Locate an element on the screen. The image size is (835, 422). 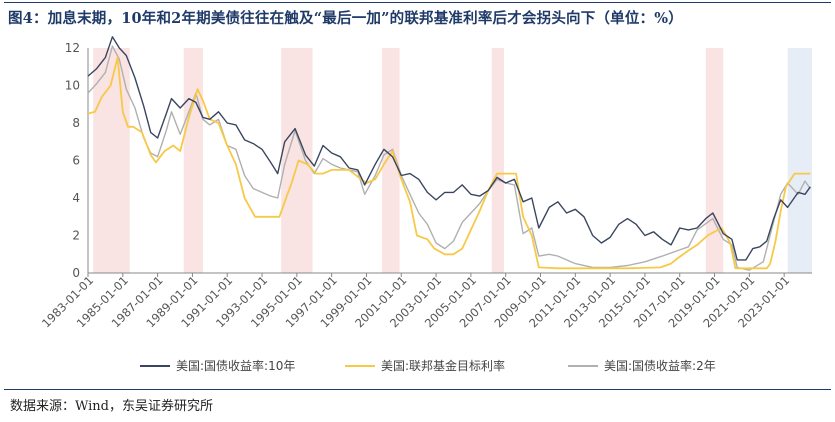
y-tick-label: 12 is located at coordinates (72, 48).